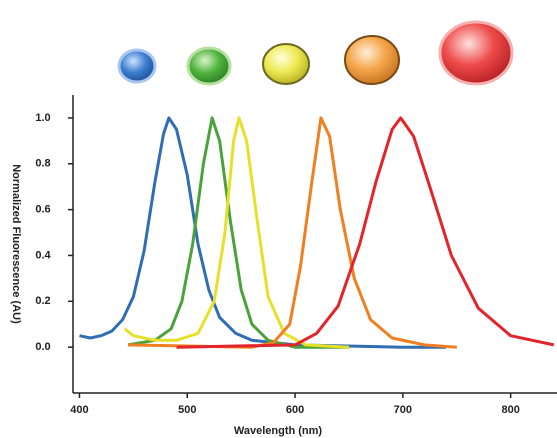 This screenshot has height=438, width=557. I want to click on y-tick-label: 0.4, so click(43, 255).